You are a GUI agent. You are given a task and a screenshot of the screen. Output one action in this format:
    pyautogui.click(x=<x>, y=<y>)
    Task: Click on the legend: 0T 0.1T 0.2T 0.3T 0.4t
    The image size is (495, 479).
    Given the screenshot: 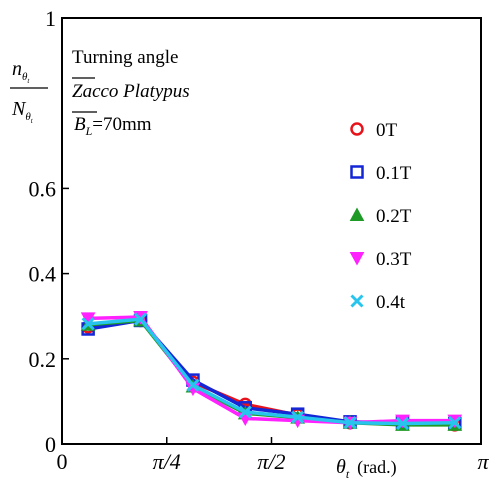 What is the action you would take?
    pyautogui.click(x=380, y=216)
    